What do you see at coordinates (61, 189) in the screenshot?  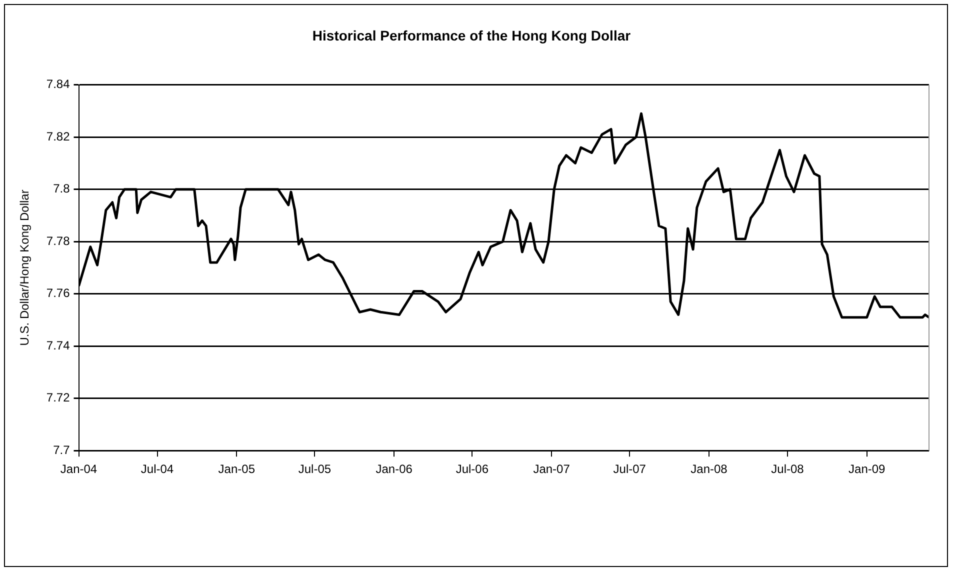 I see `y-tick-label: 7.8` at bounding box center [61, 189].